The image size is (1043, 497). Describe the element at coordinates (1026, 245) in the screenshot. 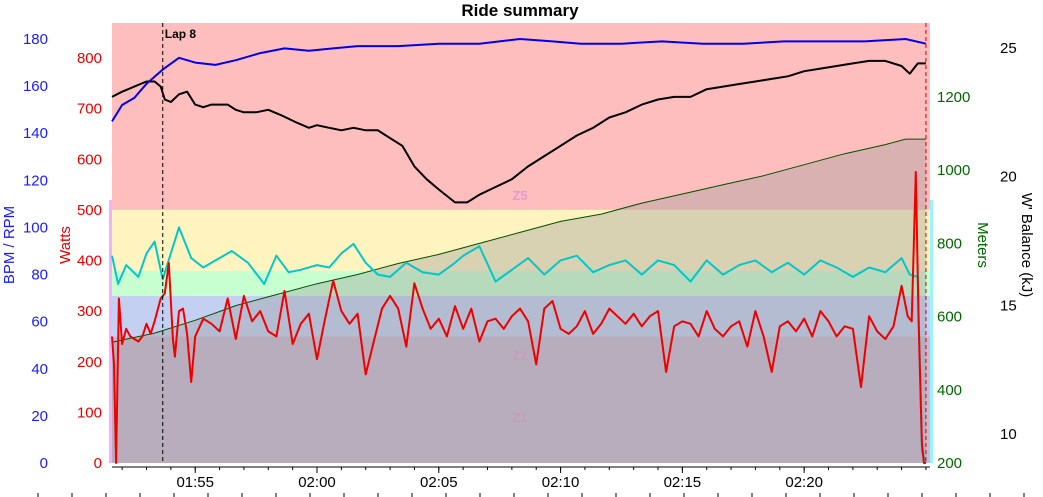

I see `y-axis-label-wbal: W' Balance (kJ)` at that location.